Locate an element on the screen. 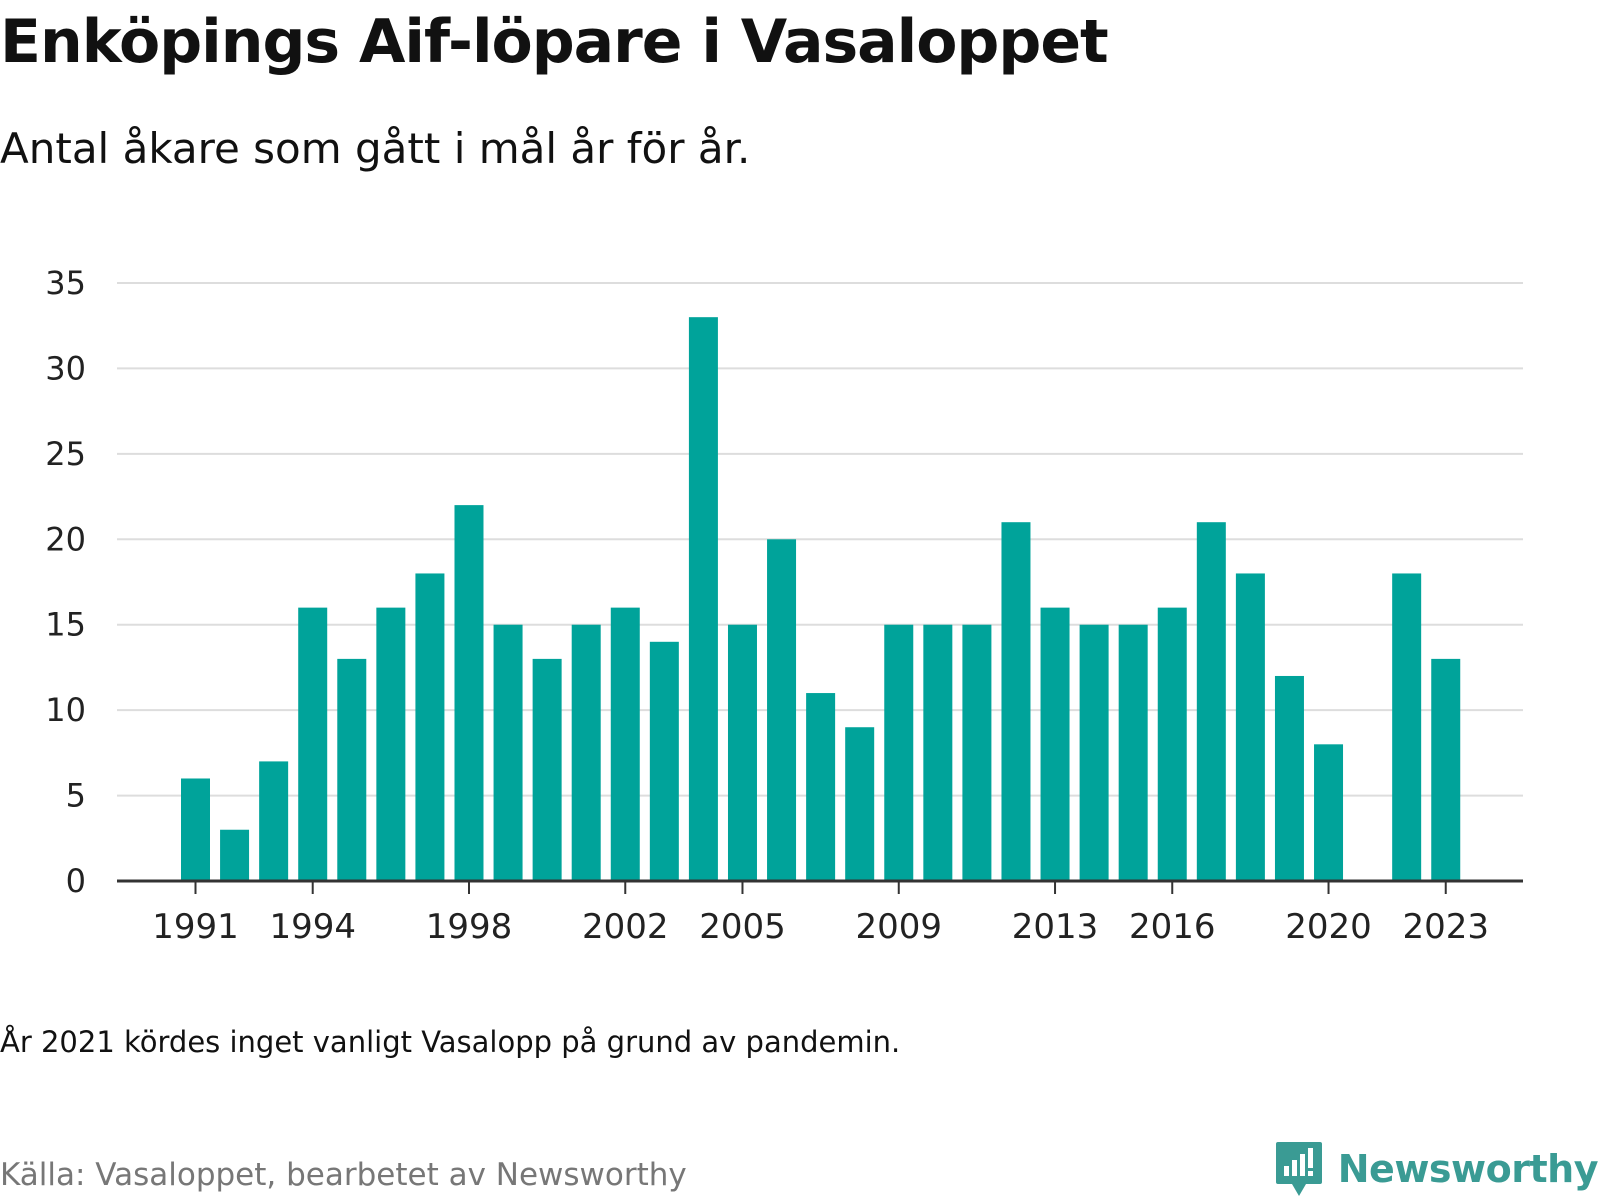 This screenshot has width=1600, height=1200. x-tick-label: 2002 is located at coordinates (625, 927).